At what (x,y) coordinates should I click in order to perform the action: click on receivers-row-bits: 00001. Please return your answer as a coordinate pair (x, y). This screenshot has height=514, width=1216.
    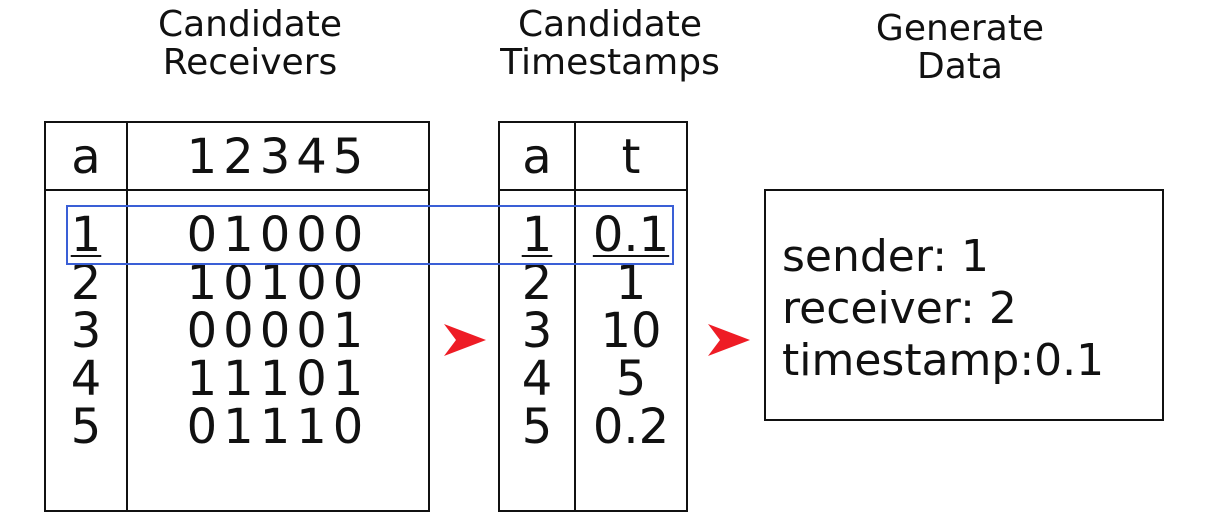
    Looking at the image, I should click on (278, 331).